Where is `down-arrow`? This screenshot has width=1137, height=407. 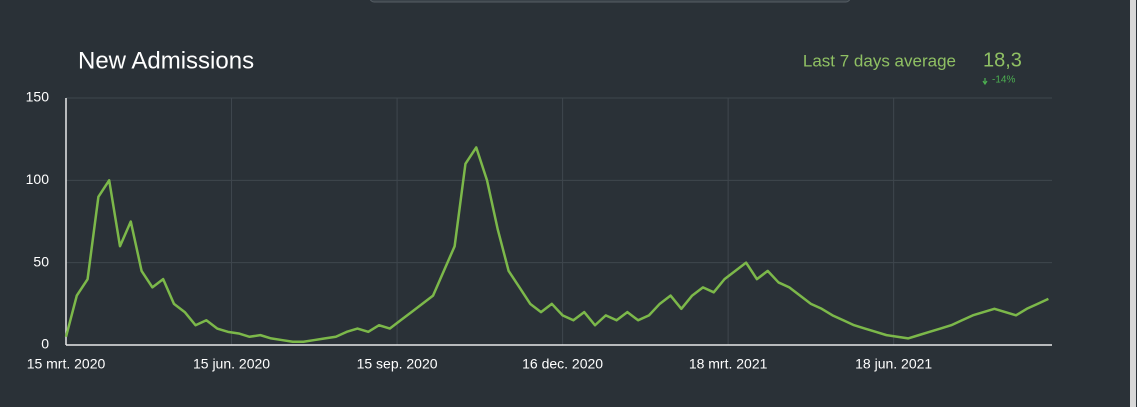 down-arrow is located at coordinates (985, 82).